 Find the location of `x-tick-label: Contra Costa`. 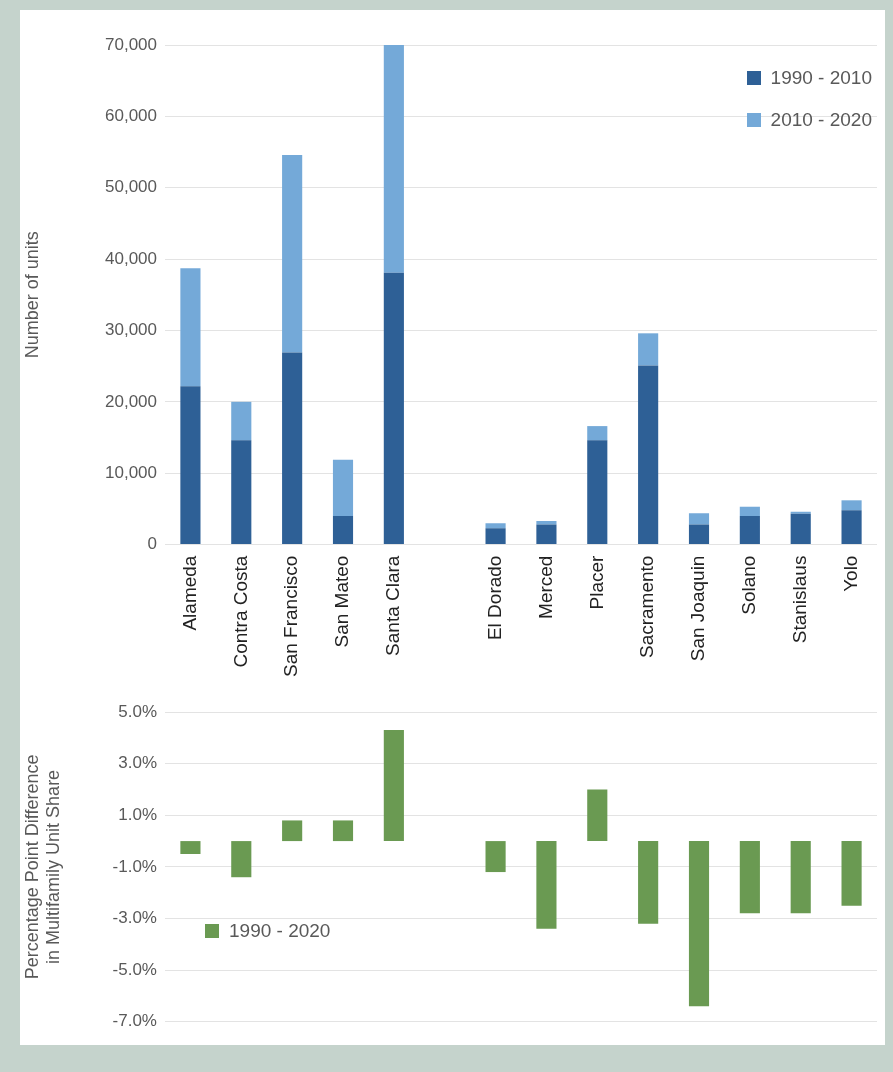

x-tick-label: Contra Costa is located at coordinates (240, 611).